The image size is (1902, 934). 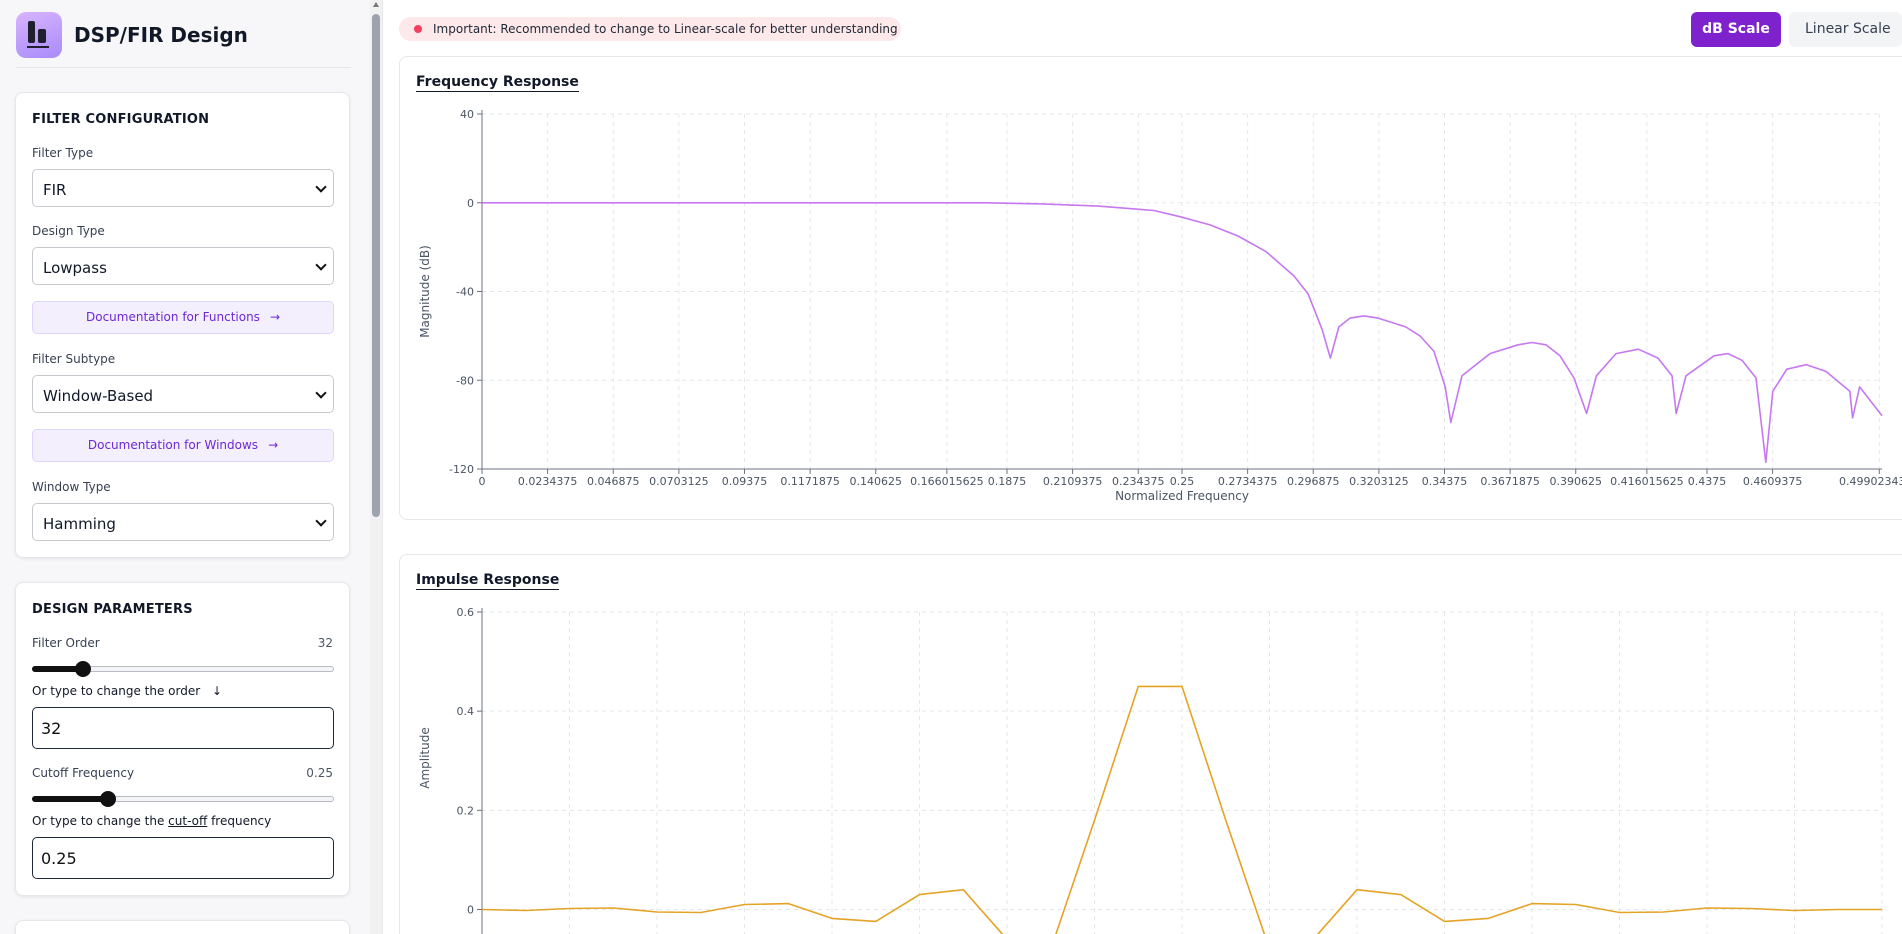 I want to click on cutoff-frequency-label: Cutoff Frequency, so click(x=83, y=773).